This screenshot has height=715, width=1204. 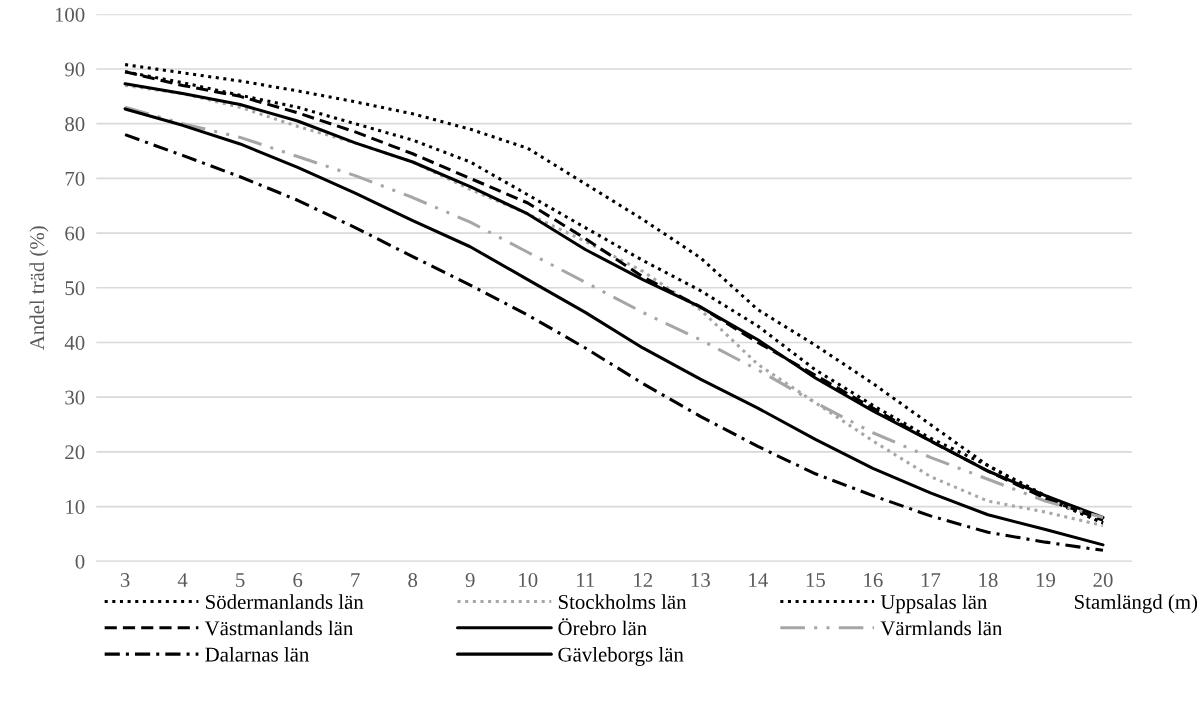 I want to click on y-tick-label: 90, so click(x=75, y=69).